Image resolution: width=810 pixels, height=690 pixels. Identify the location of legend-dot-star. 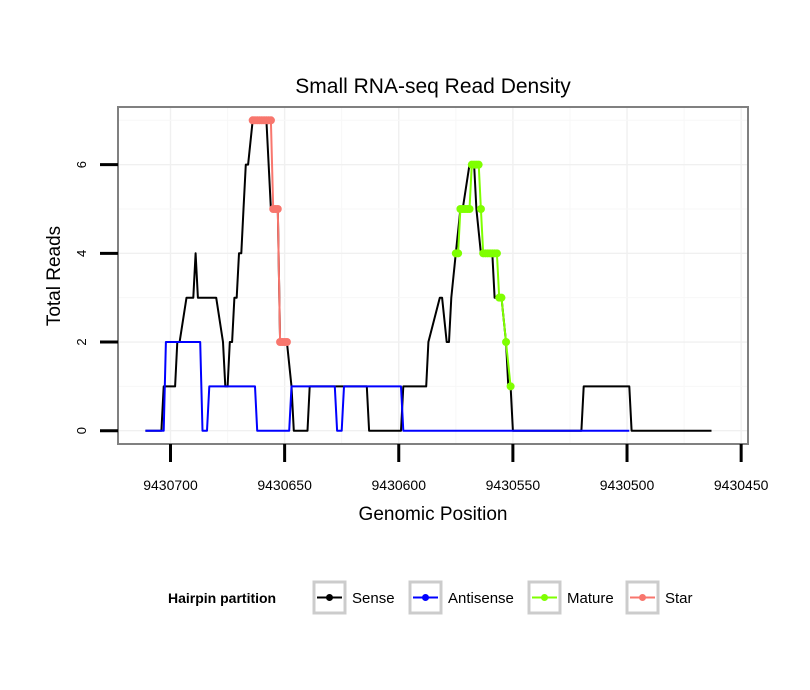
(642, 597).